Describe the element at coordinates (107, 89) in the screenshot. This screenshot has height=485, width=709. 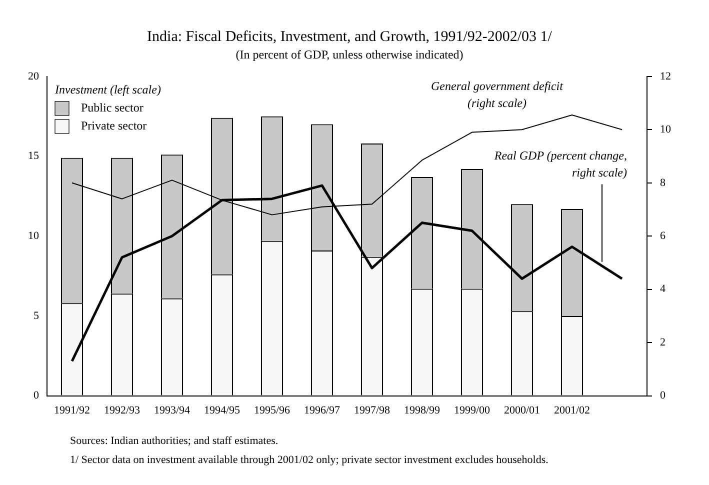
I see `legend-title: Investment (left scale)` at that location.